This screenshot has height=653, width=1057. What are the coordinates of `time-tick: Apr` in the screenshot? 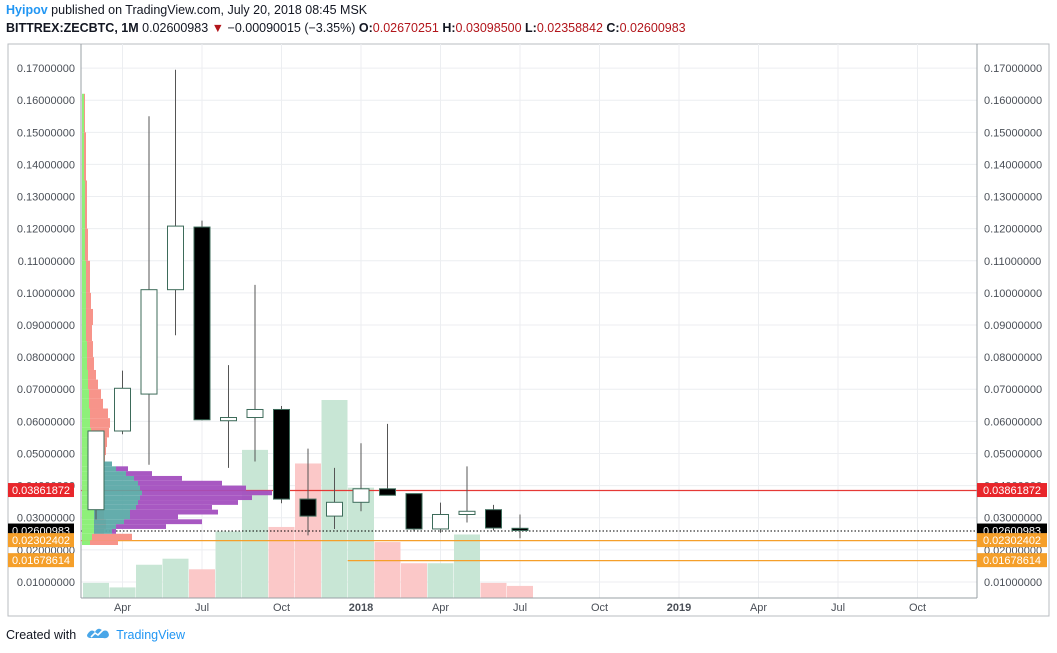 It's located at (122, 608).